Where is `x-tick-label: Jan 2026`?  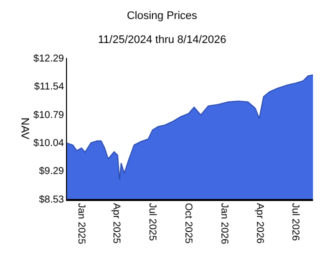 x-tick-label: Jan 2026 is located at coordinates (224, 224).